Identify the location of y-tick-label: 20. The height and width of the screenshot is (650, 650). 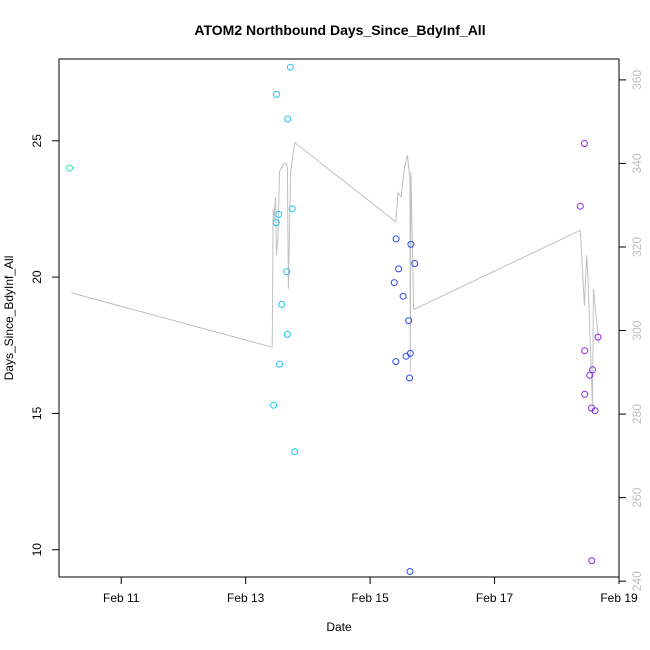
(37, 277).